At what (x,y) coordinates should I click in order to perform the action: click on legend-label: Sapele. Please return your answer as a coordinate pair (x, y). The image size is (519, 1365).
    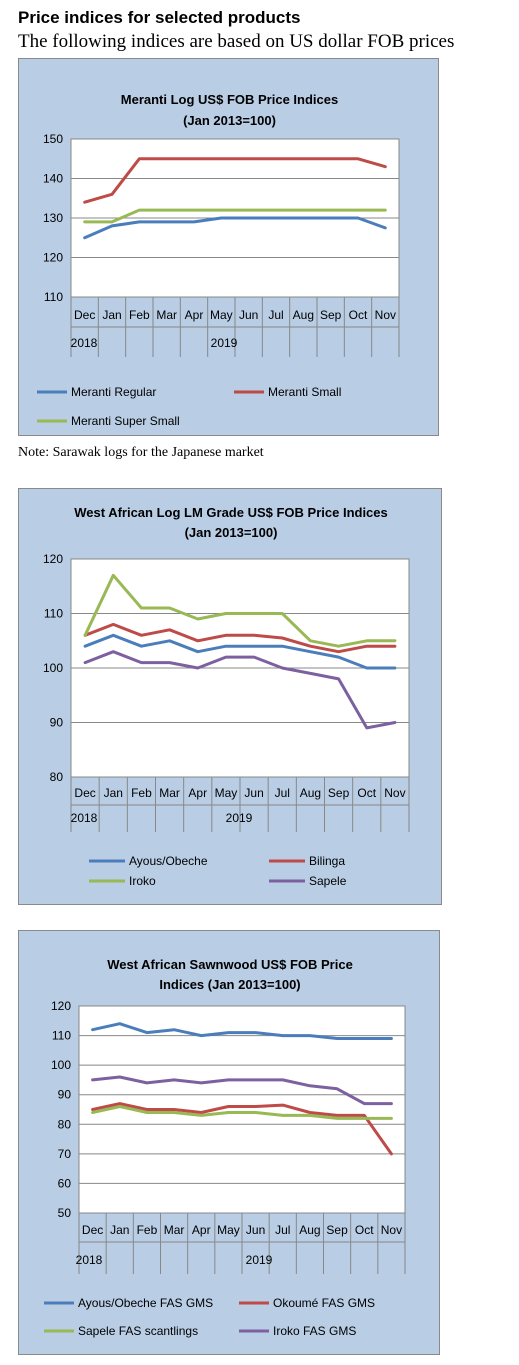
    Looking at the image, I should click on (328, 881).